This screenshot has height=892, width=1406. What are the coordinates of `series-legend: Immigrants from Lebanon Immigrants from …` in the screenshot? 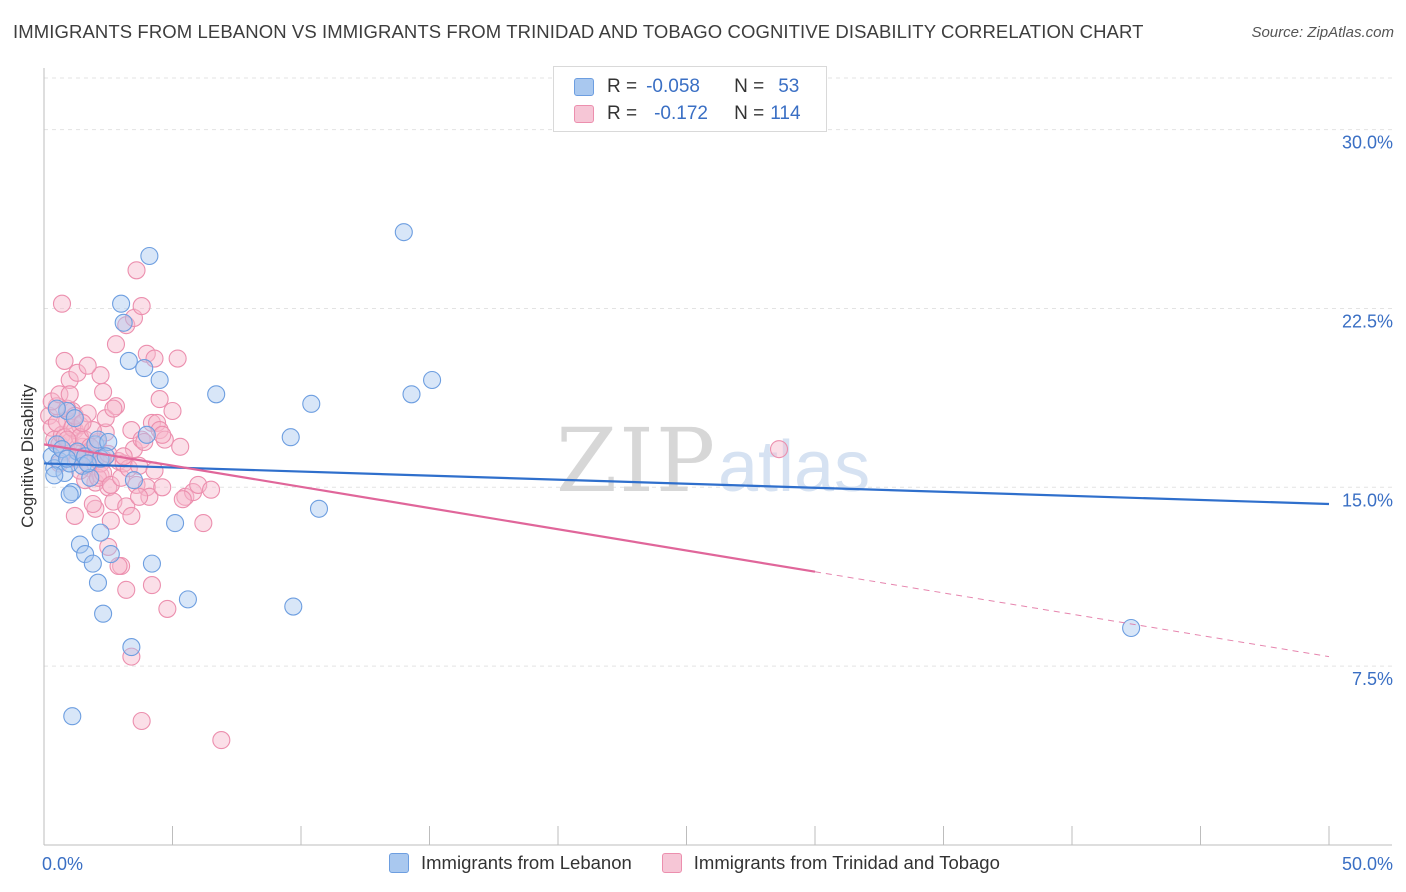 It's located at (709, 863).